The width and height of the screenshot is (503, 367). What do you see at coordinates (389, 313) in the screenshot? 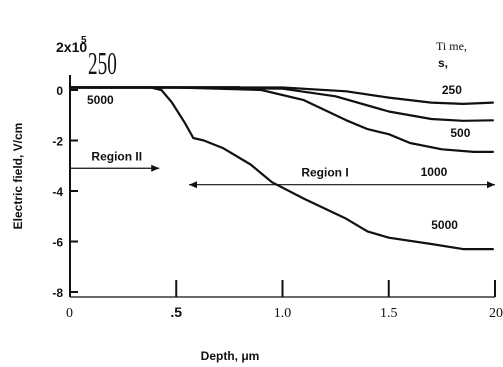
I see `x-tick-label: 1.5` at bounding box center [389, 313].